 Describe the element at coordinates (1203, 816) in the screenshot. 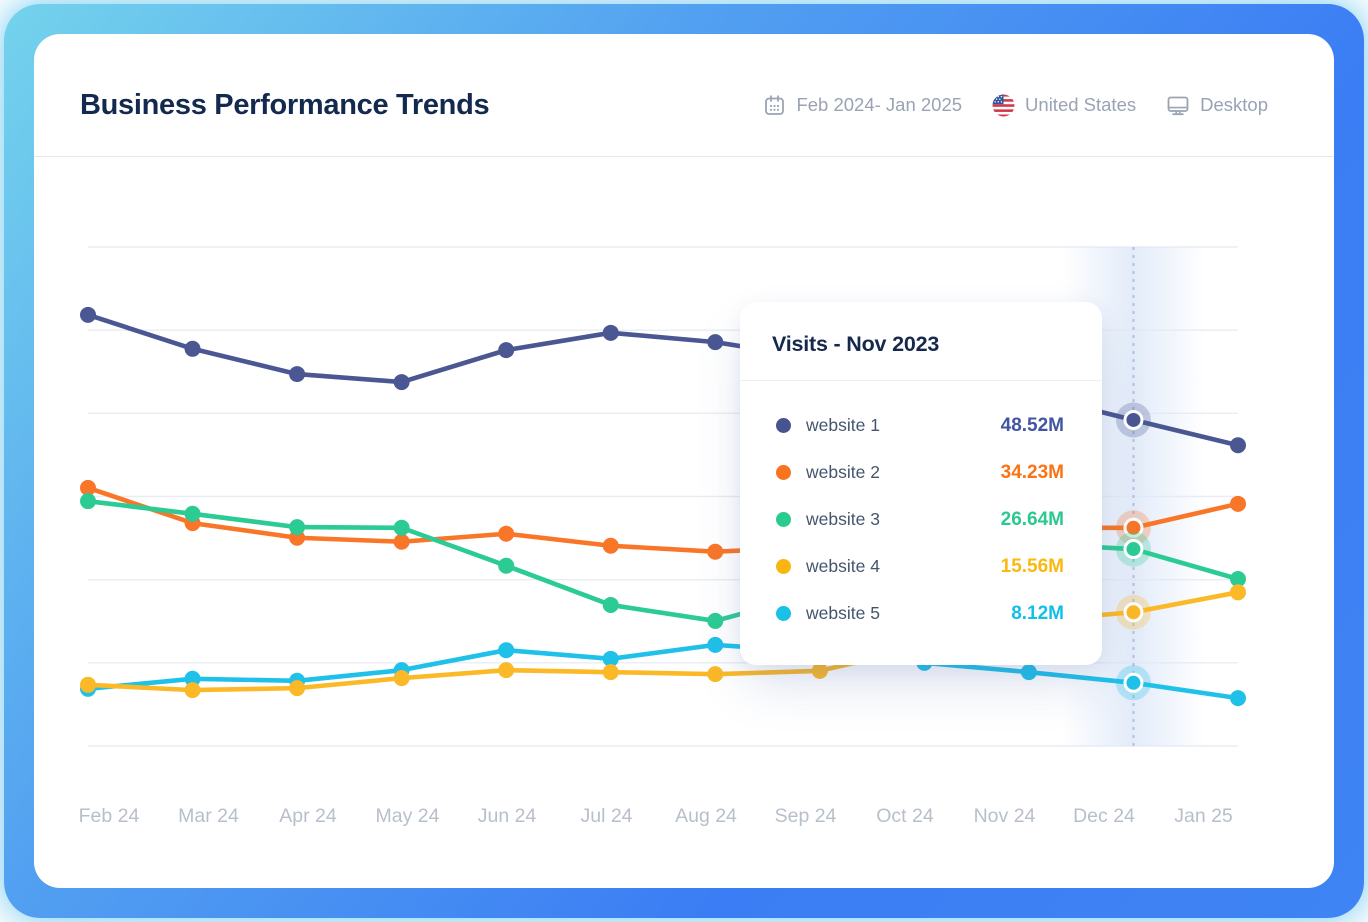

I see `x-axis-label: Jan 25` at that location.